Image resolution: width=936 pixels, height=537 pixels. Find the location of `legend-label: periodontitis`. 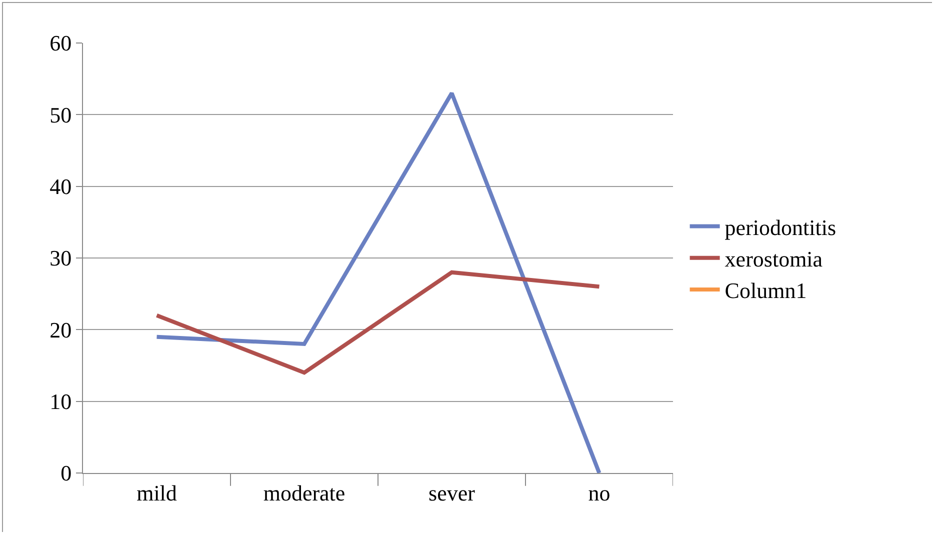

legend-label: periodontitis is located at coordinates (780, 227).